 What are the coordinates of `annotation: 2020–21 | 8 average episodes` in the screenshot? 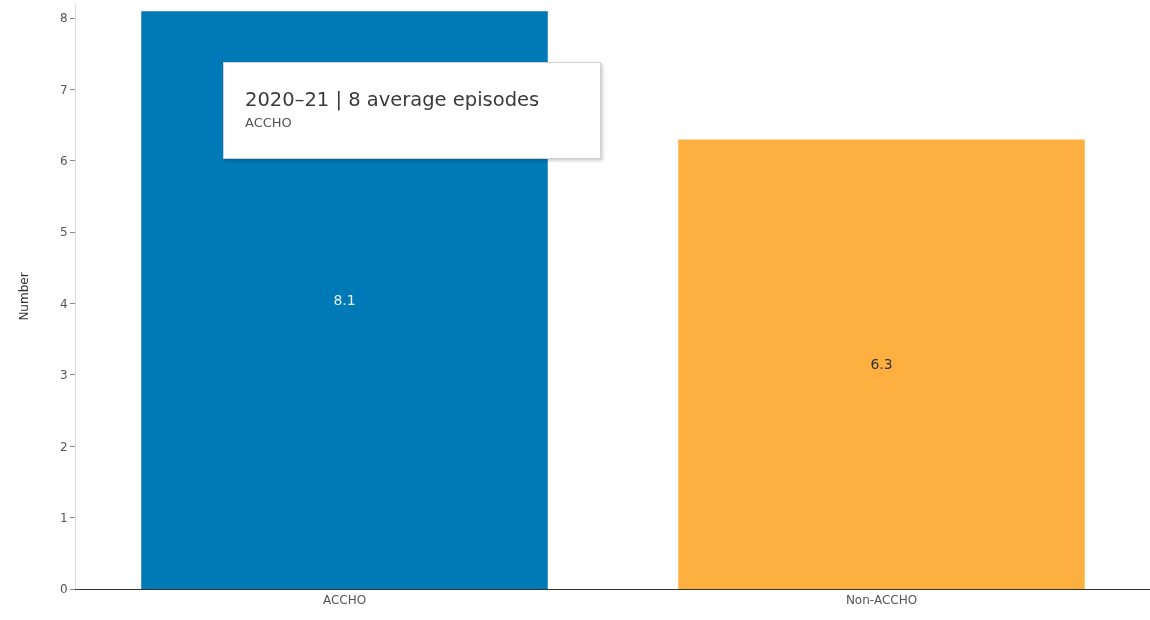 It's located at (393, 100).